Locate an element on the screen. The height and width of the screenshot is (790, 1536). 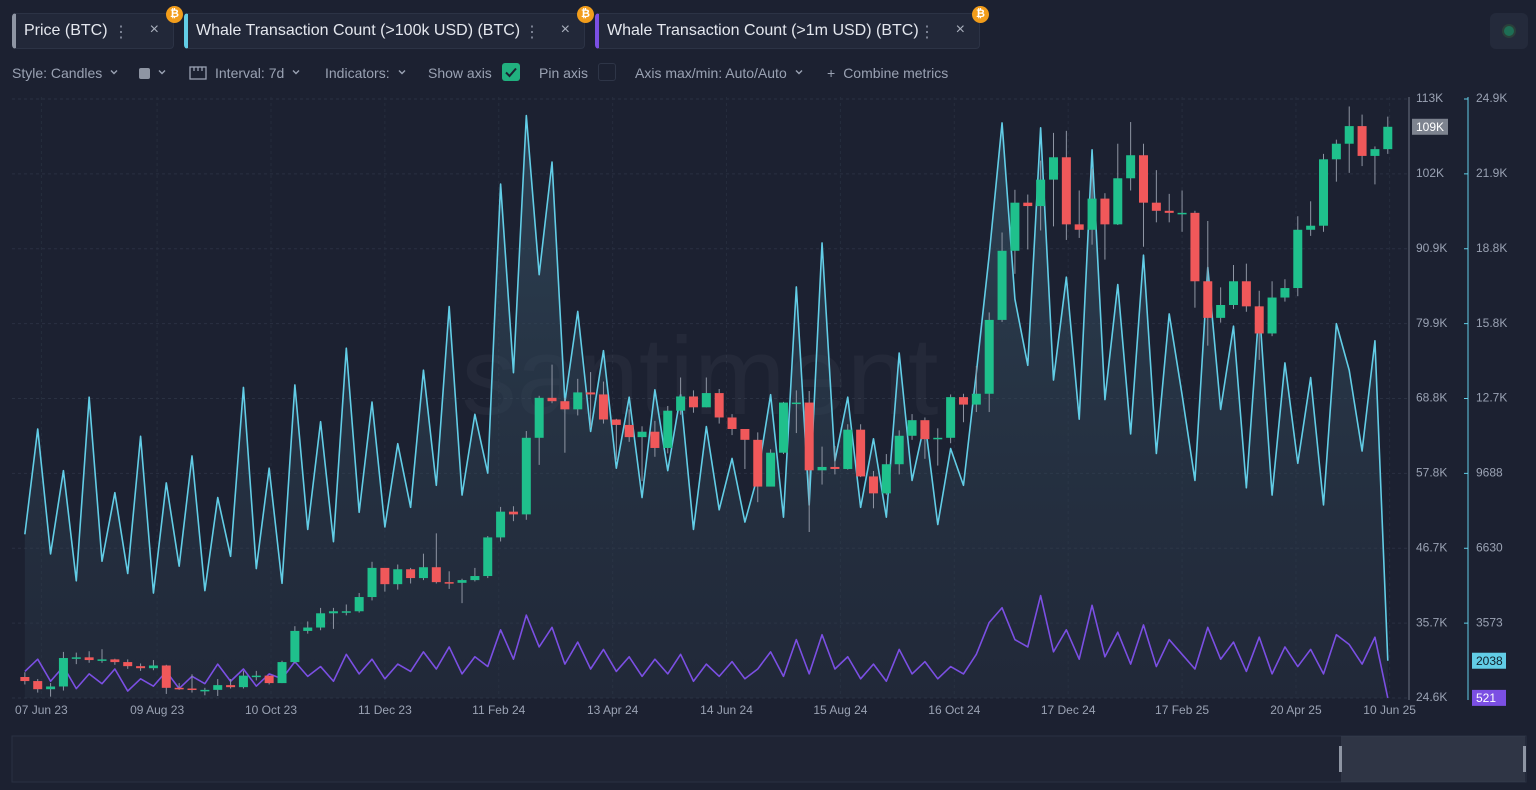
value-badge-label: 2038 is located at coordinates (1489, 661).